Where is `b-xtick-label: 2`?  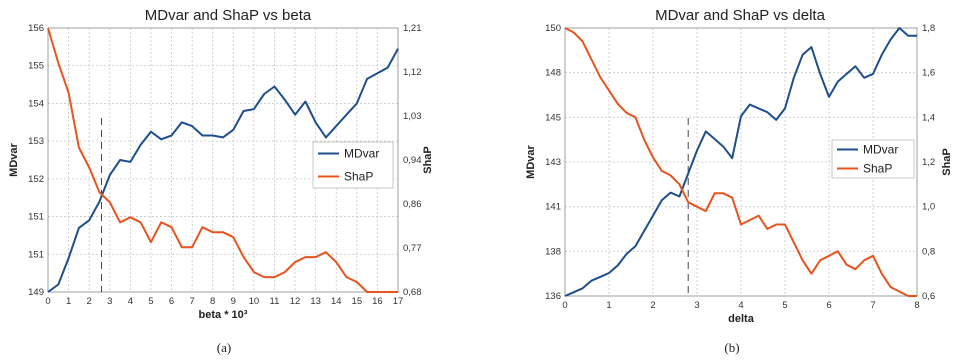 b-xtick-label: 2 is located at coordinates (652, 305).